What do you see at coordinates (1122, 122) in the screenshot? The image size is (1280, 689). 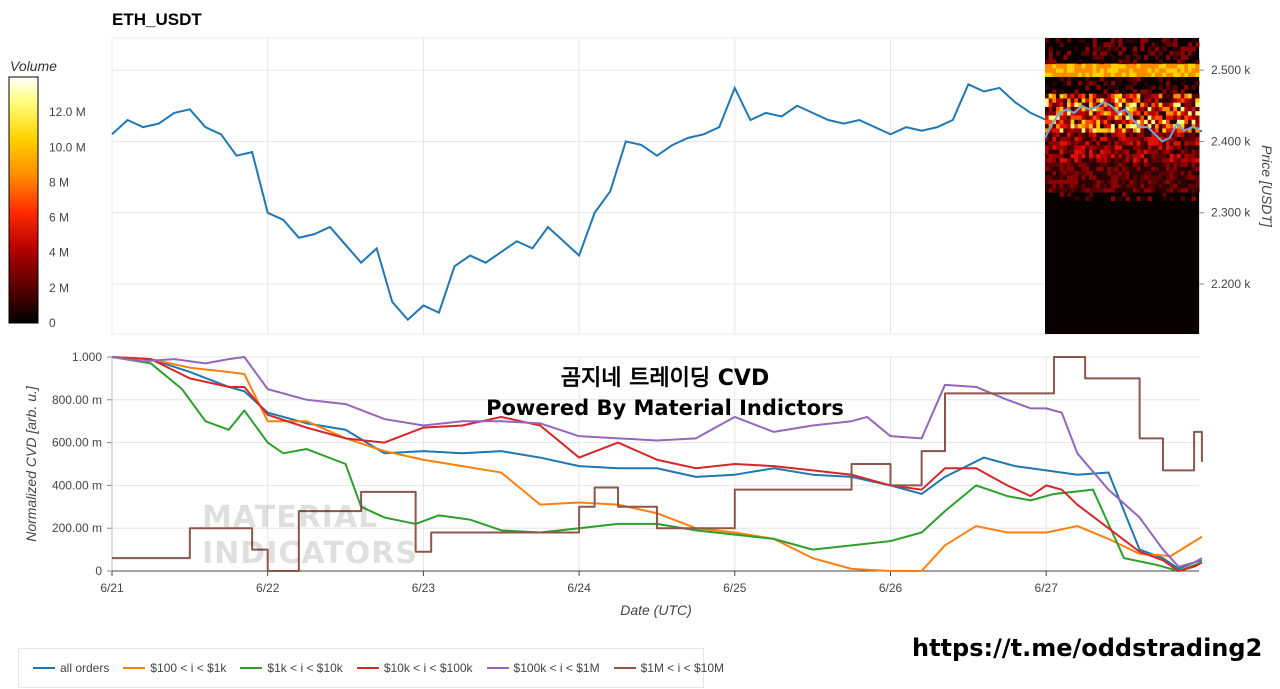 I see `heatmap-price-line` at bounding box center [1122, 122].